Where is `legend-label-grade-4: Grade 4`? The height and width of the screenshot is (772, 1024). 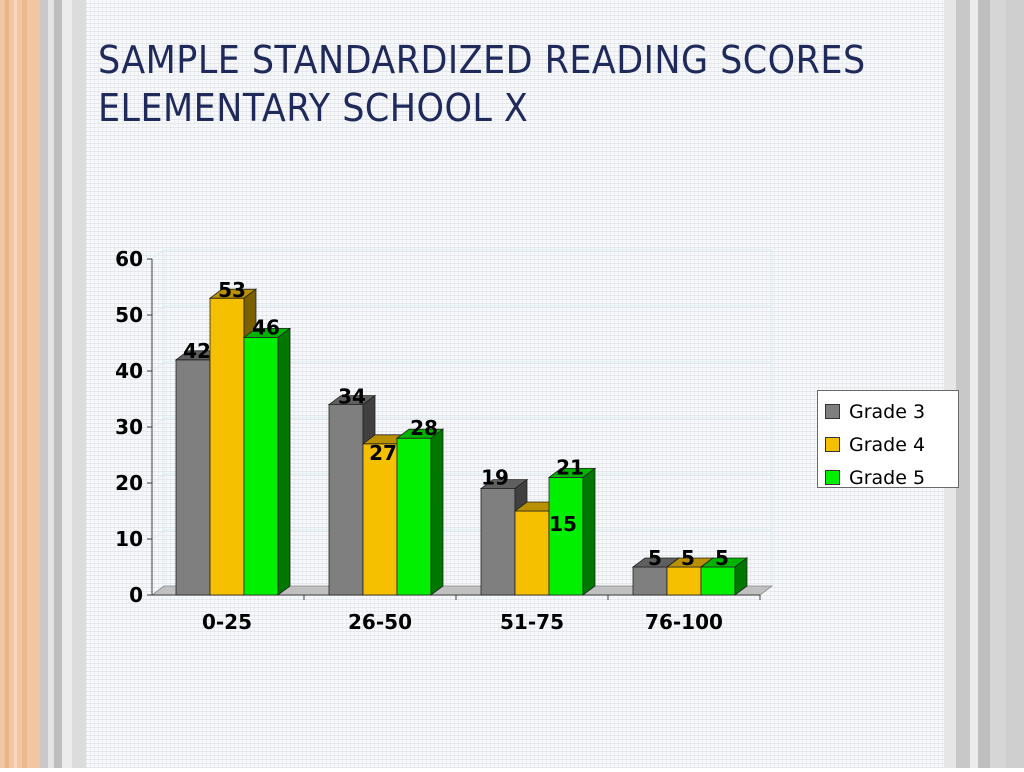
legend-label-grade-4: Grade 4 is located at coordinates (887, 444).